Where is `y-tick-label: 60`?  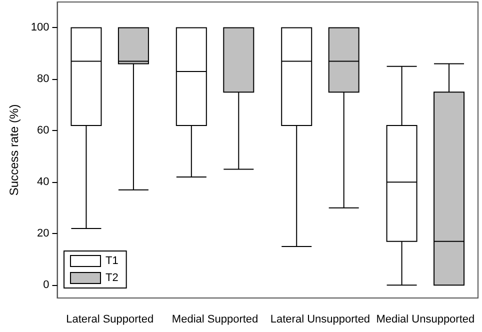 y-tick-label: 60 is located at coordinates (43, 130).